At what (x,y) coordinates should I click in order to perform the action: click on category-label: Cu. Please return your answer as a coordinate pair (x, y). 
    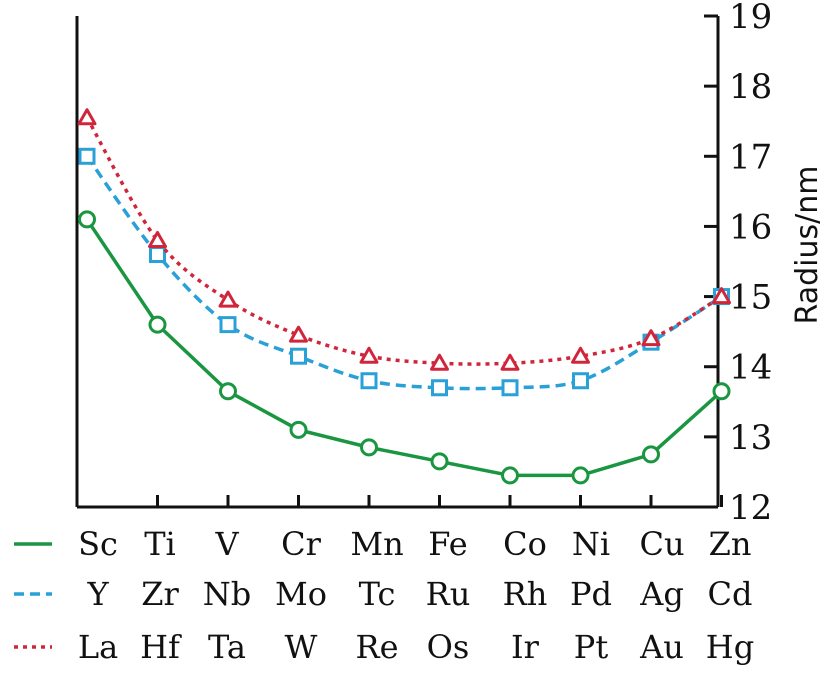
    Looking at the image, I should click on (661, 544).